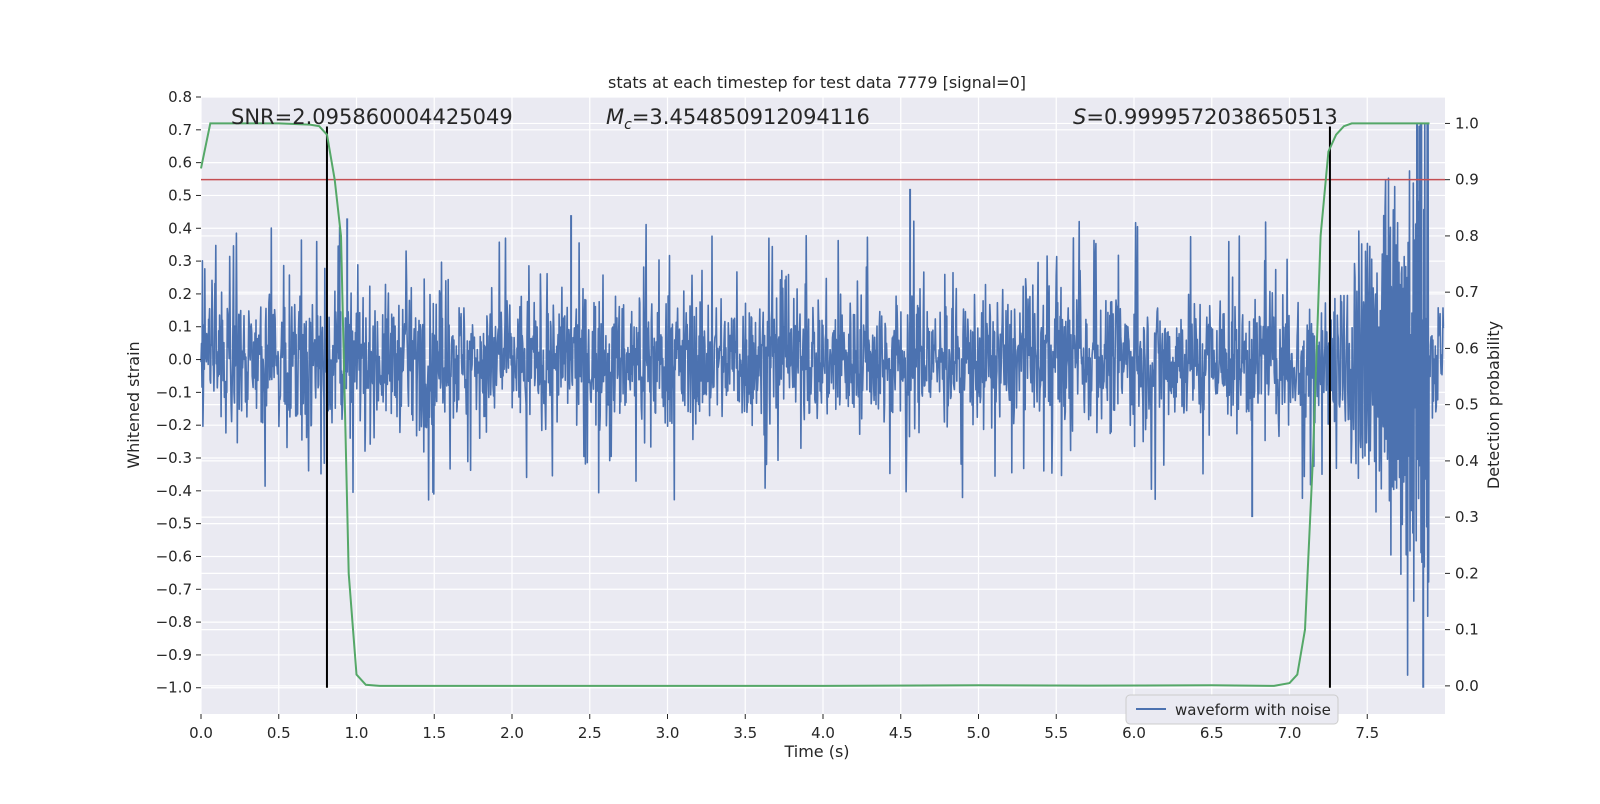 The image size is (1600, 804). I want to click on y-right-tick-label: 0.8, so click(1467, 236).